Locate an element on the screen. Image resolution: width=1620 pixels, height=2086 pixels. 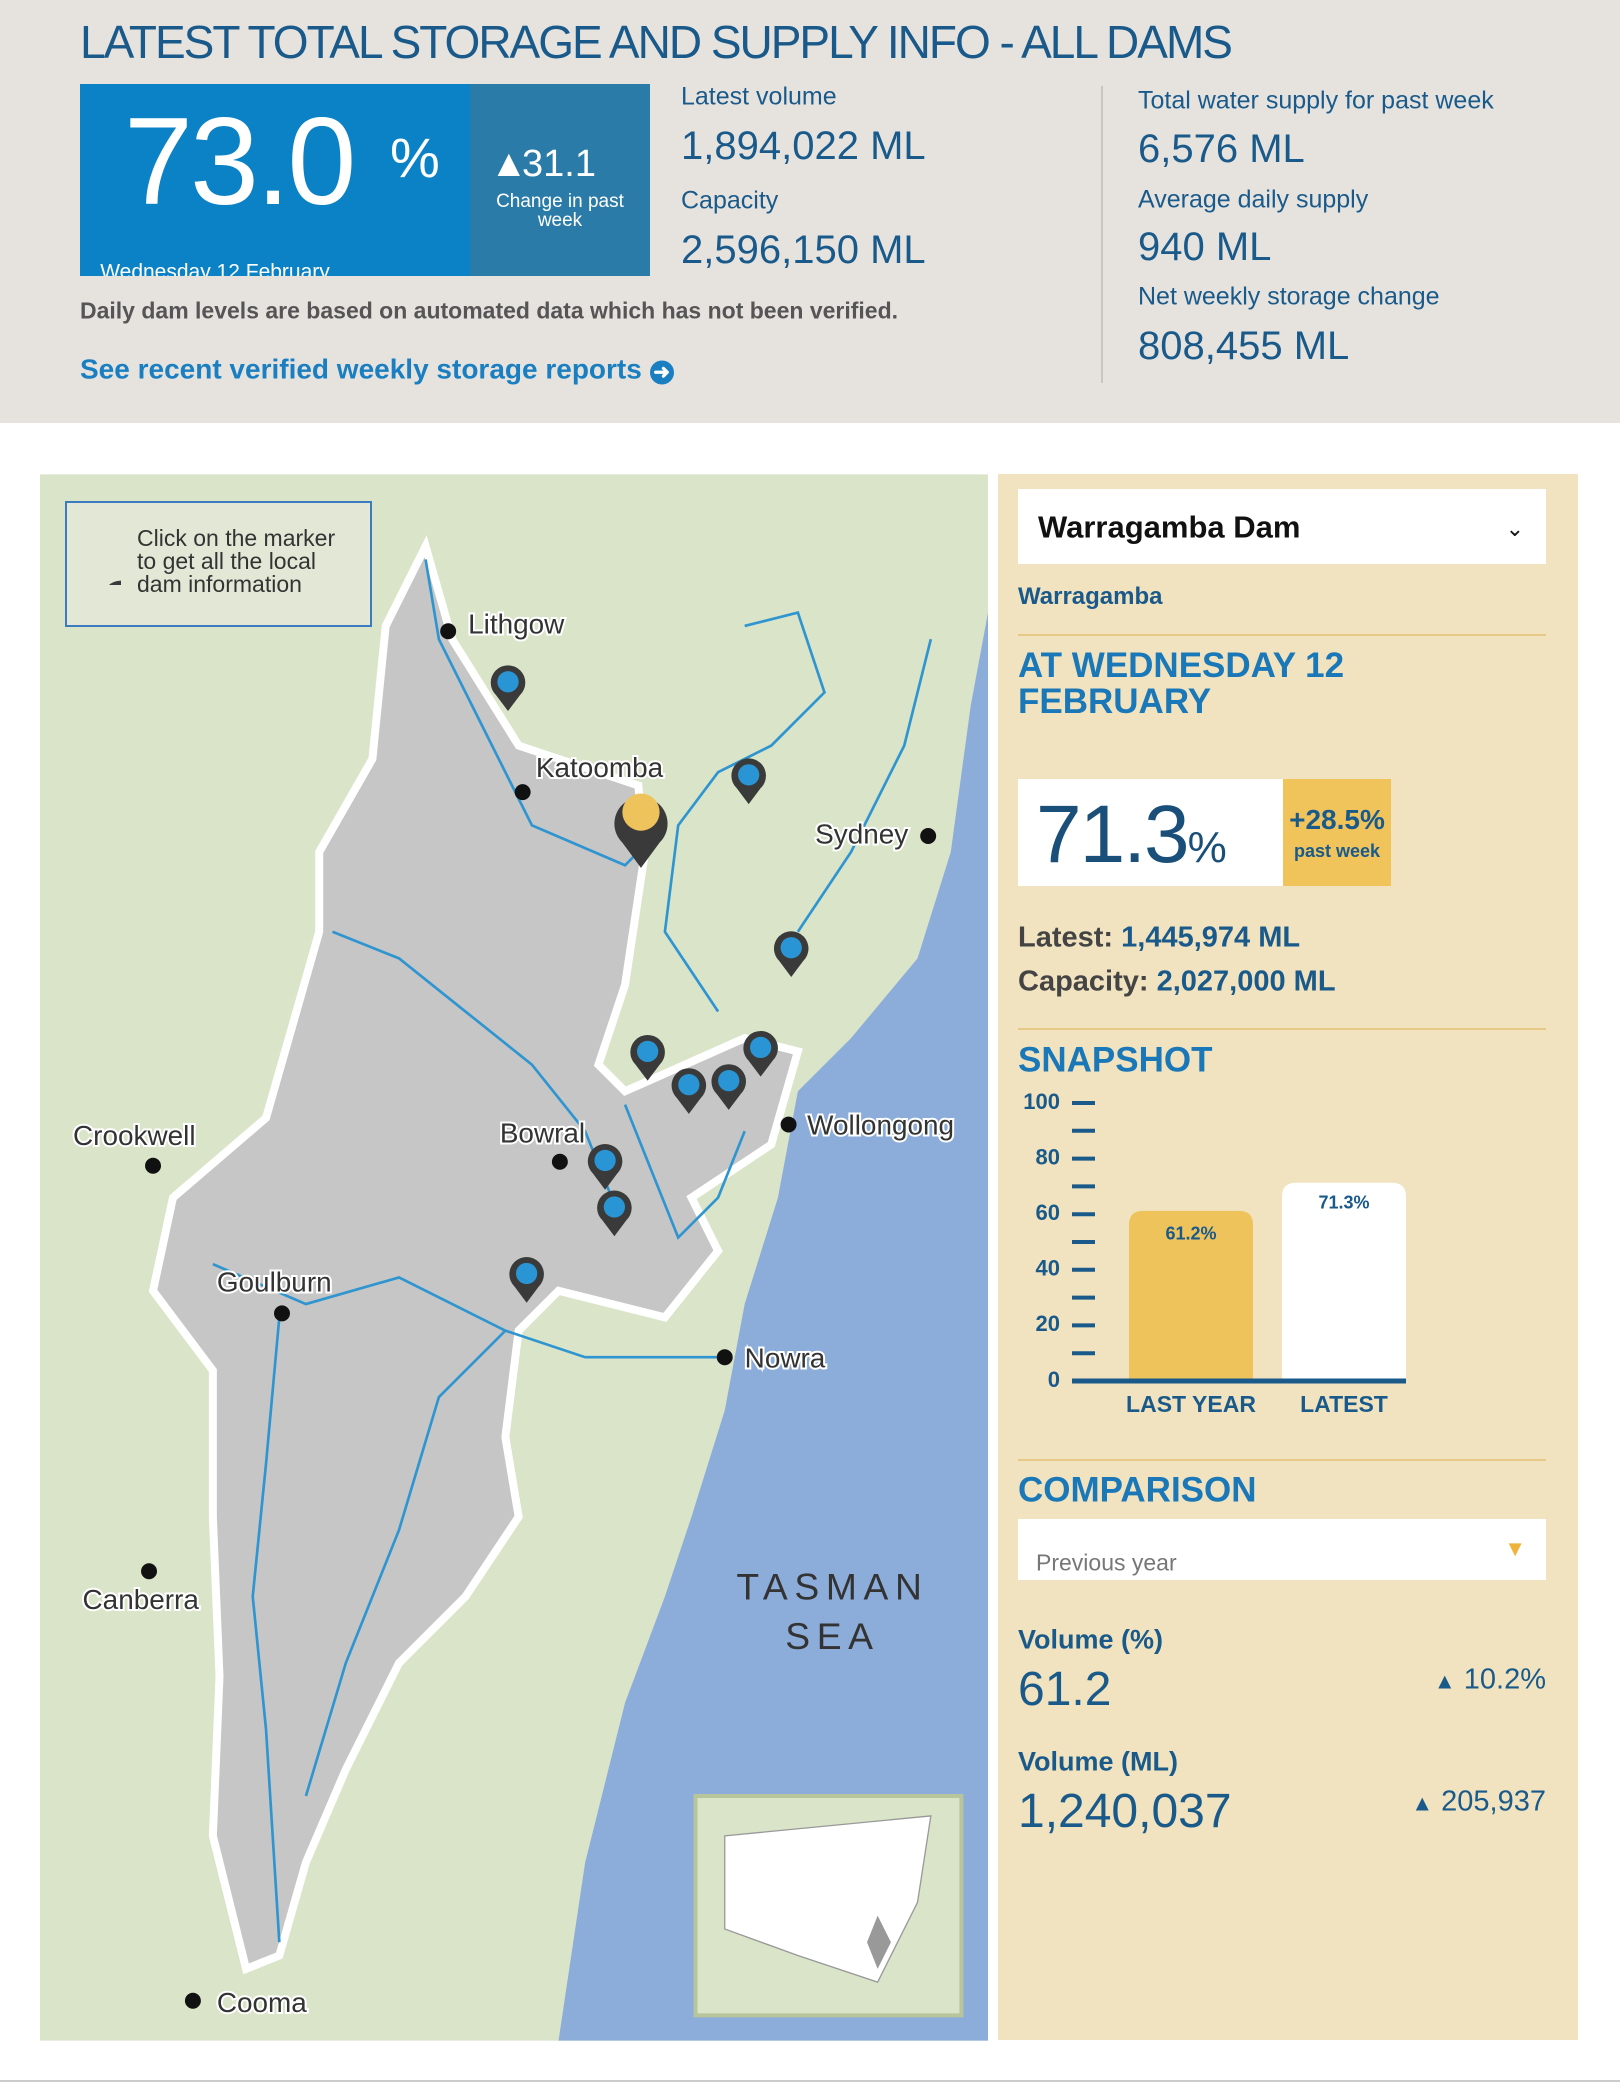
y-tick-label: 100 is located at coordinates (1041, 1102).